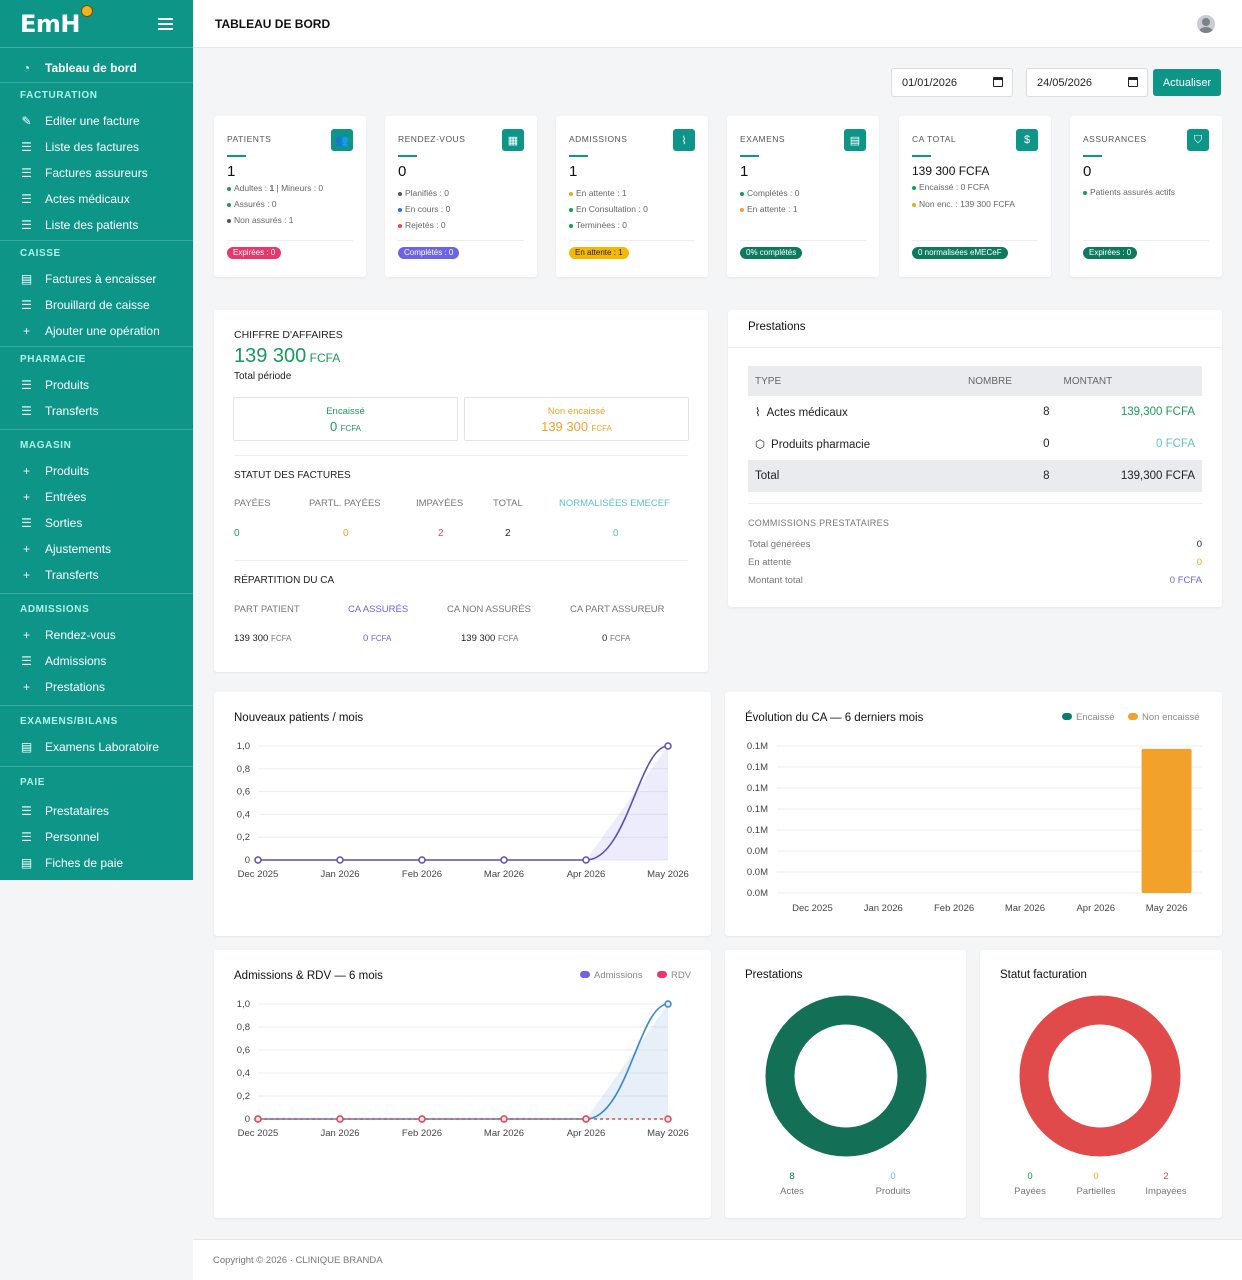 This screenshot has width=1242, height=1280. I want to click on currency: FCFA, so click(508, 638).